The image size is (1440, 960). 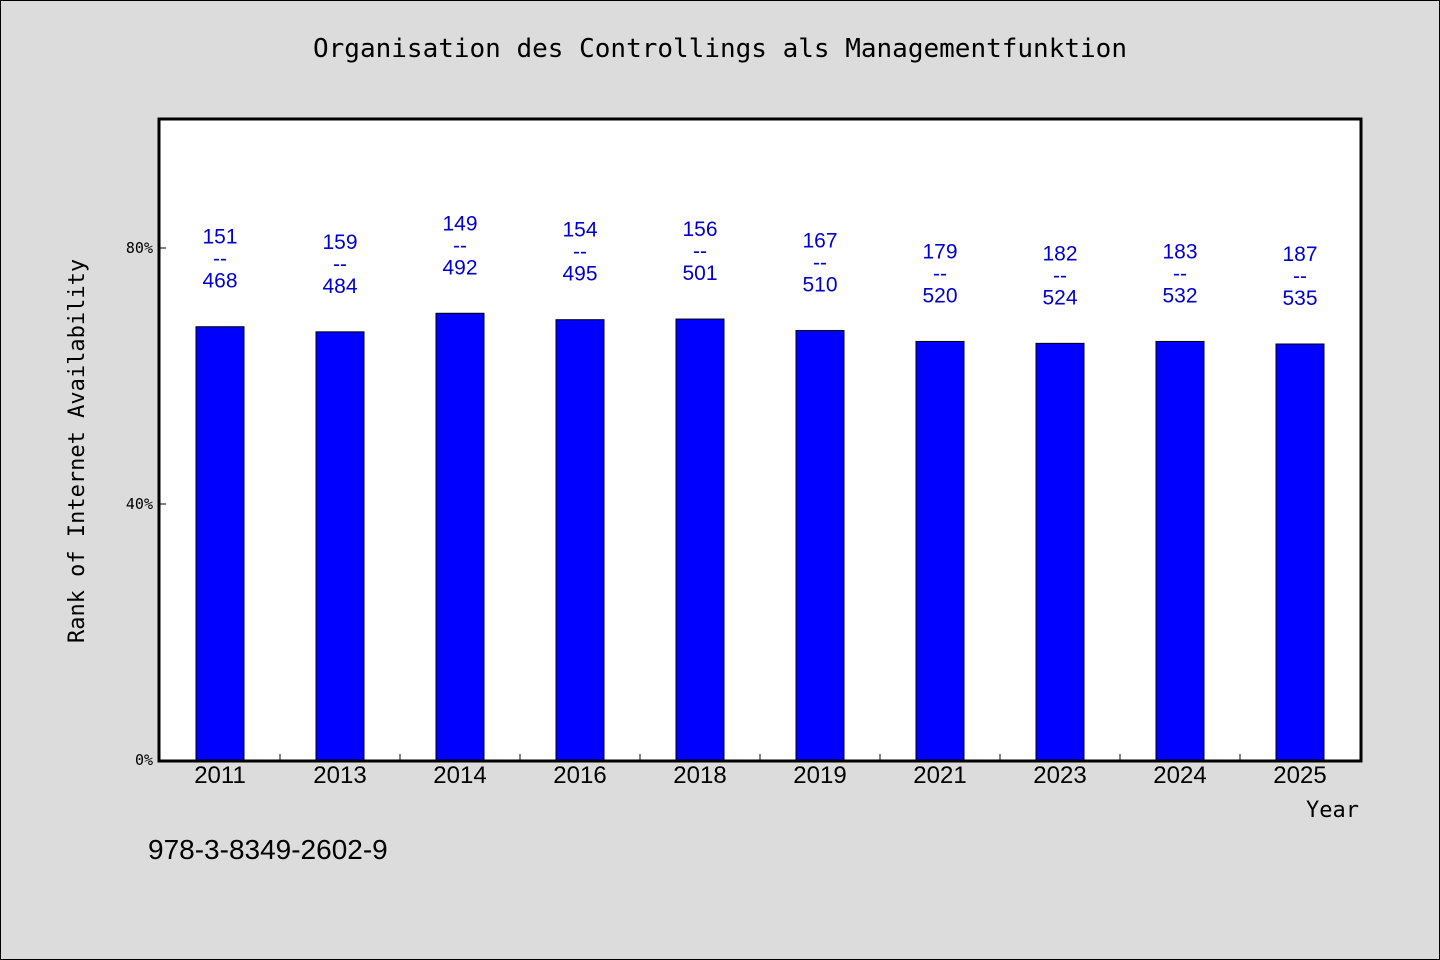 I want to click on x-tick-label: 2014, so click(x=459, y=775).